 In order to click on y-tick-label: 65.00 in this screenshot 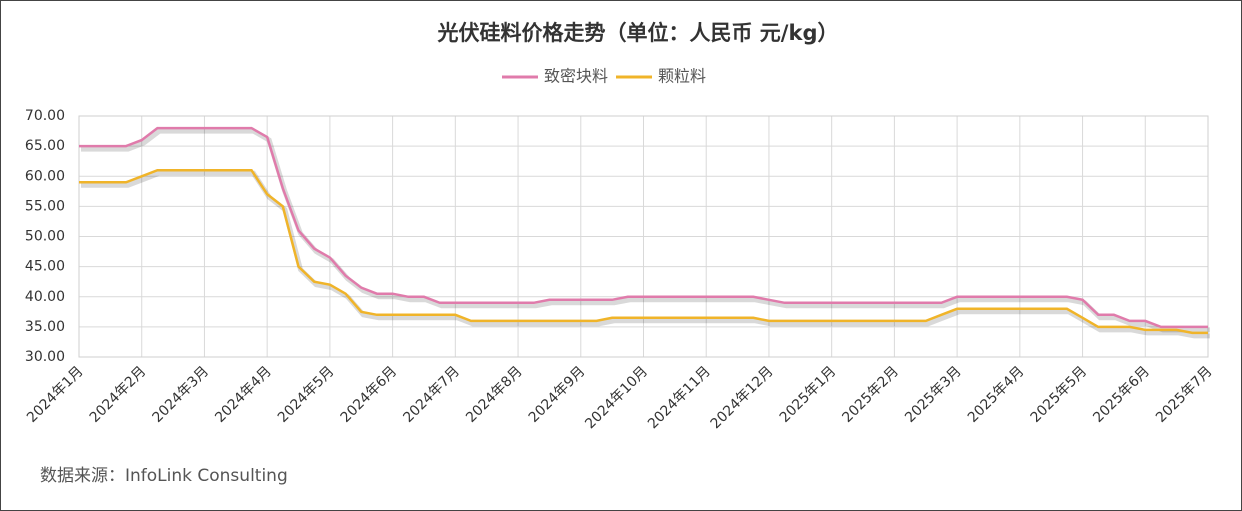, I will do `click(45, 146)`.